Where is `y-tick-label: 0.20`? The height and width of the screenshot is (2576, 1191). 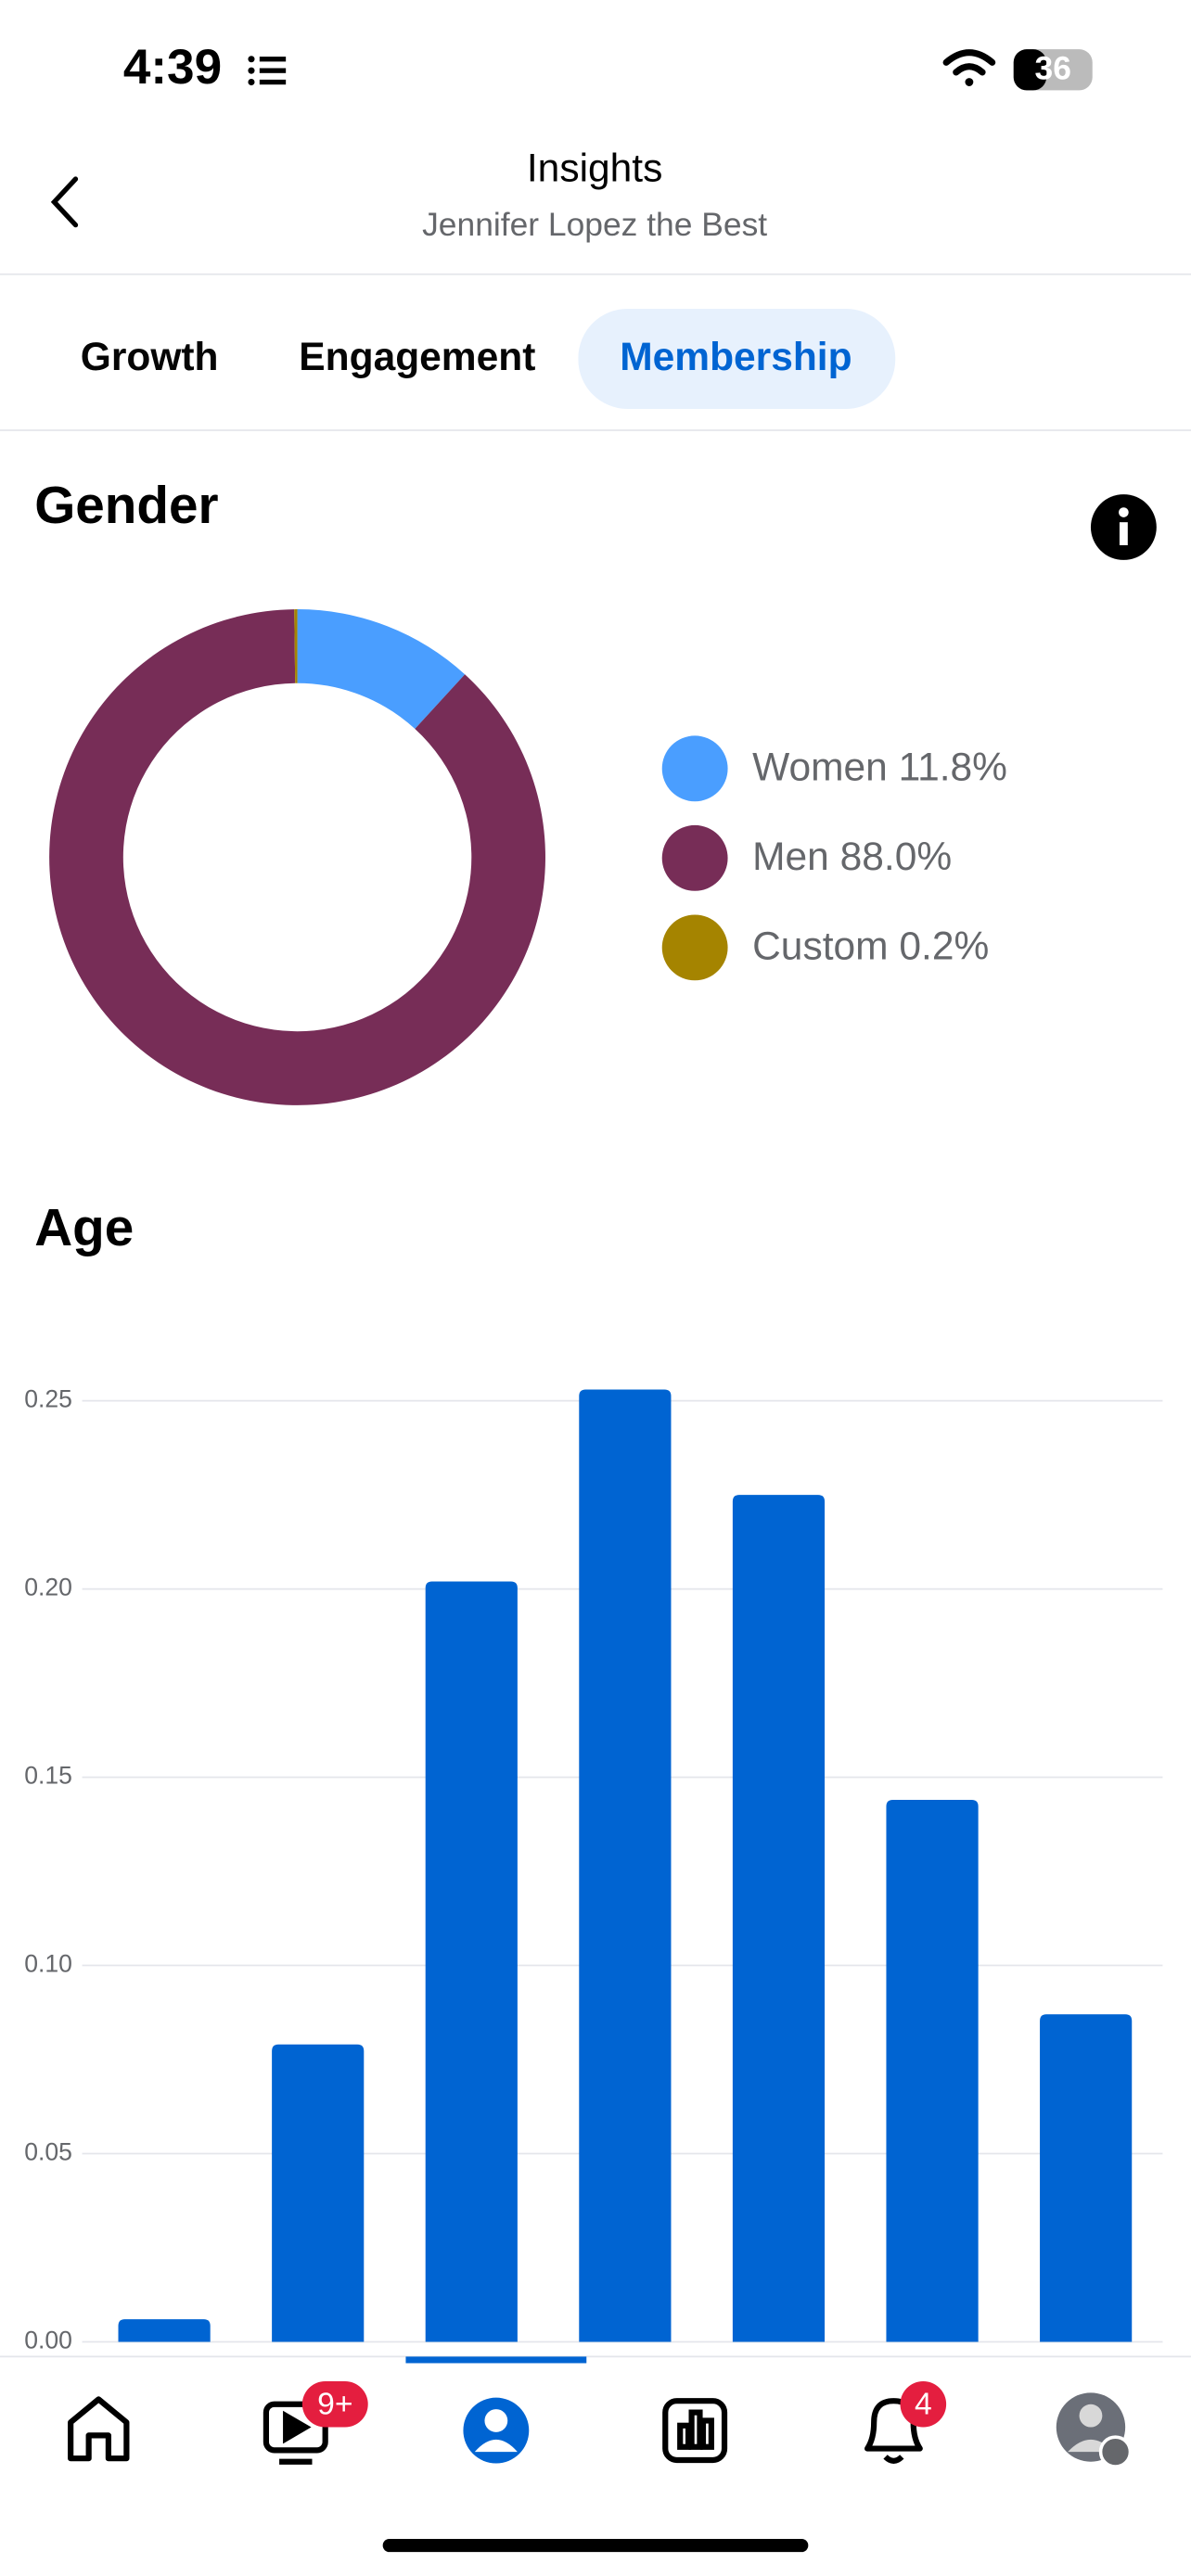 y-tick-label: 0.20 is located at coordinates (48, 1587).